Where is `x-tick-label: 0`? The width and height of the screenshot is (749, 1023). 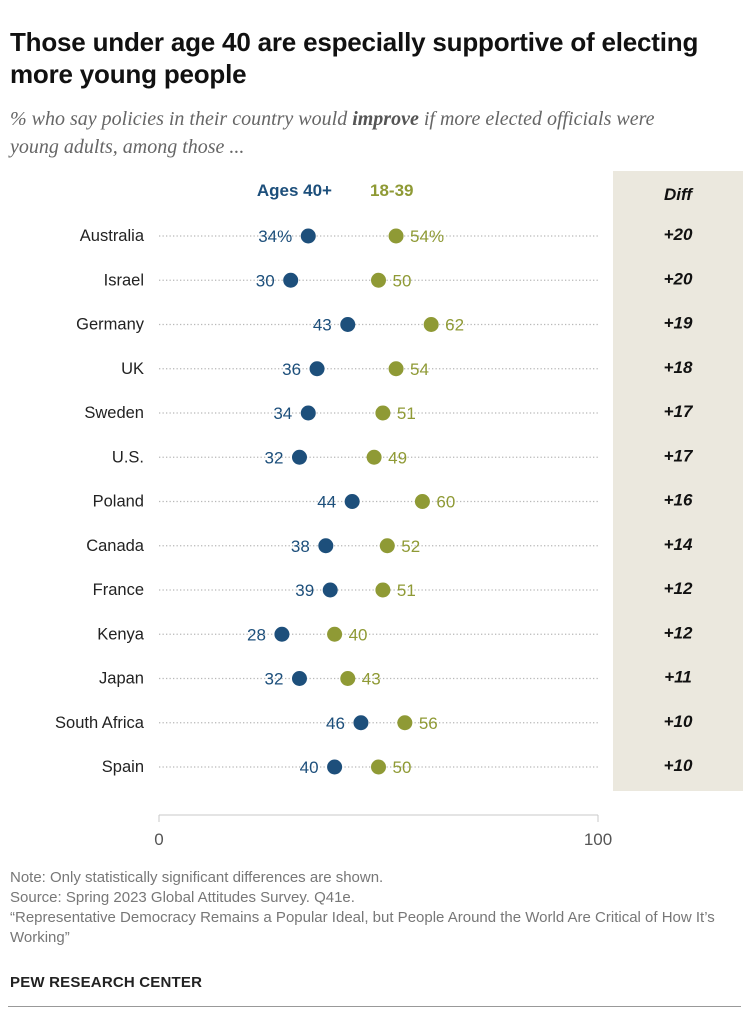
x-tick-label: 0 is located at coordinates (158, 839).